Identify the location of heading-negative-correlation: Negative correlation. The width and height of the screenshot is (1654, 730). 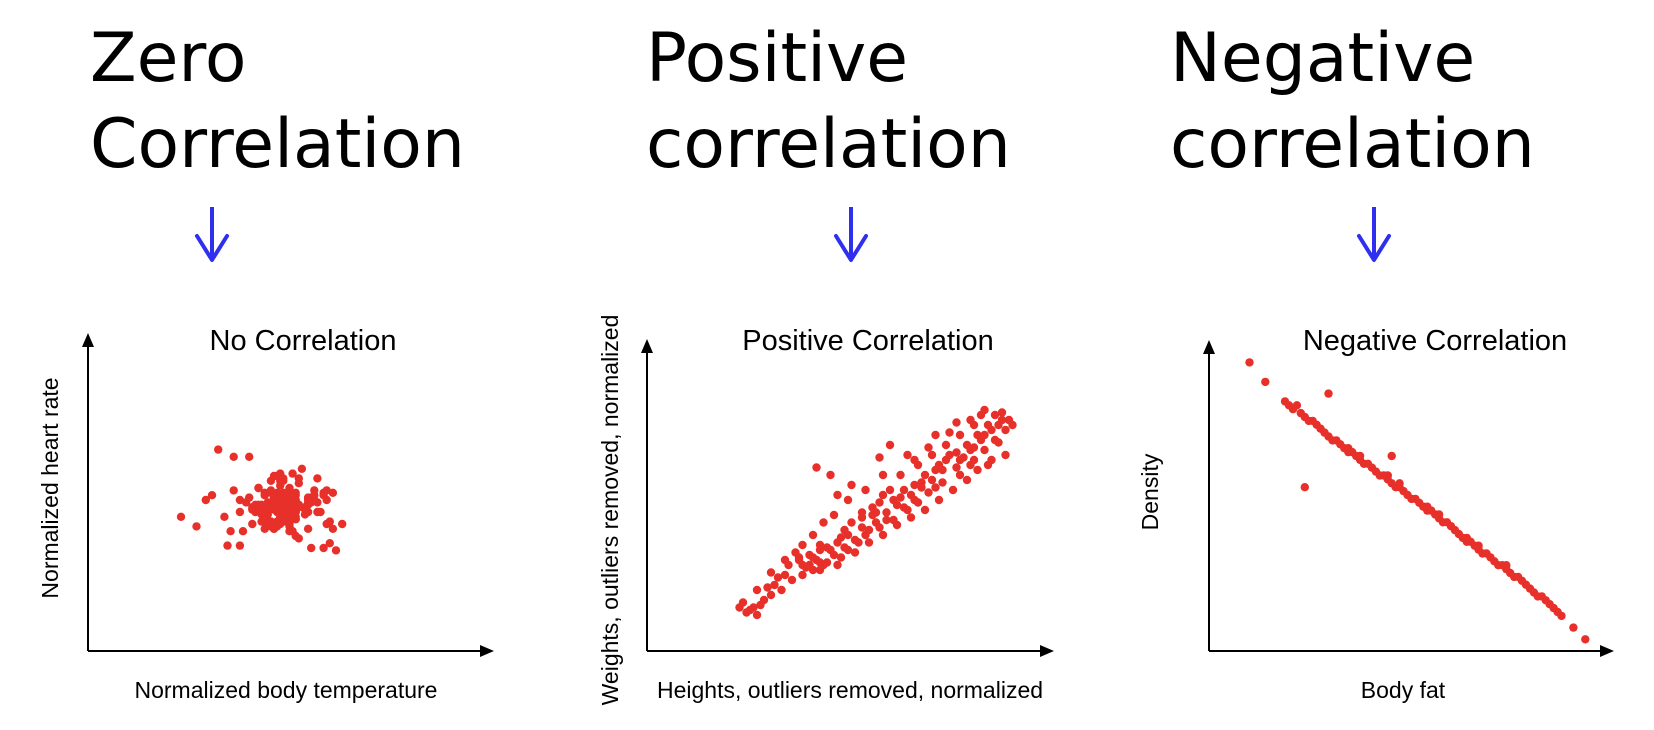
(1352, 102).